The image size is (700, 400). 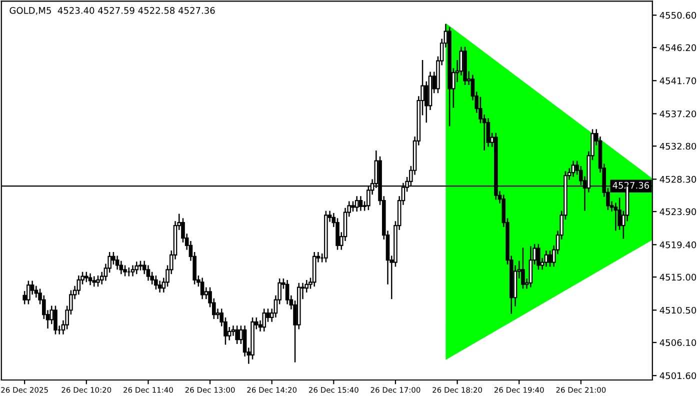 I want to click on y-tick-label: 4510.50, so click(x=678, y=310).